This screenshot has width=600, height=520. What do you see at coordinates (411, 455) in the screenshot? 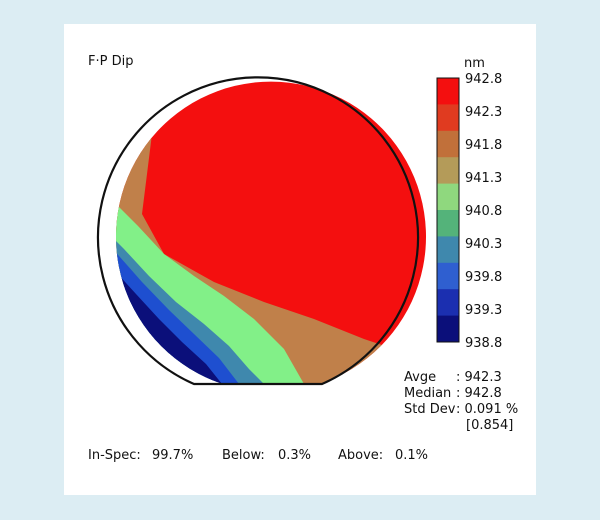
I see `above-value: 0.1%` at bounding box center [411, 455].